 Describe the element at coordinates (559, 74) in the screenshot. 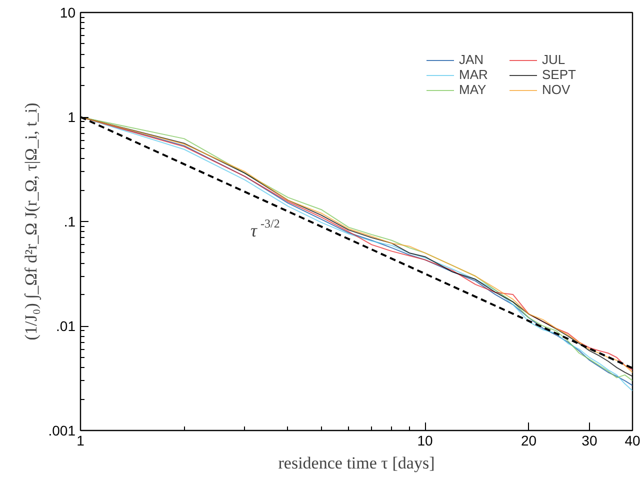

I see `legend-label: SEPT` at that location.